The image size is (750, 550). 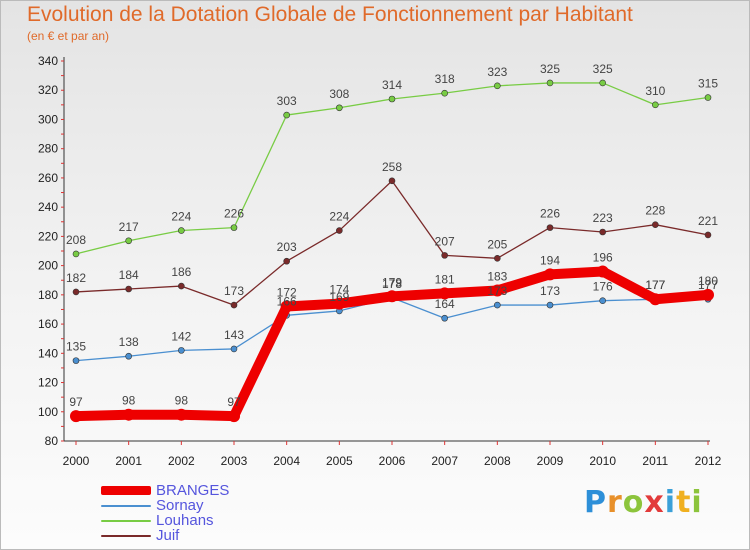 What do you see at coordinates (181, 217) in the screenshot?
I see `data-label-louhans: 224` at bounding box center [181, 217].